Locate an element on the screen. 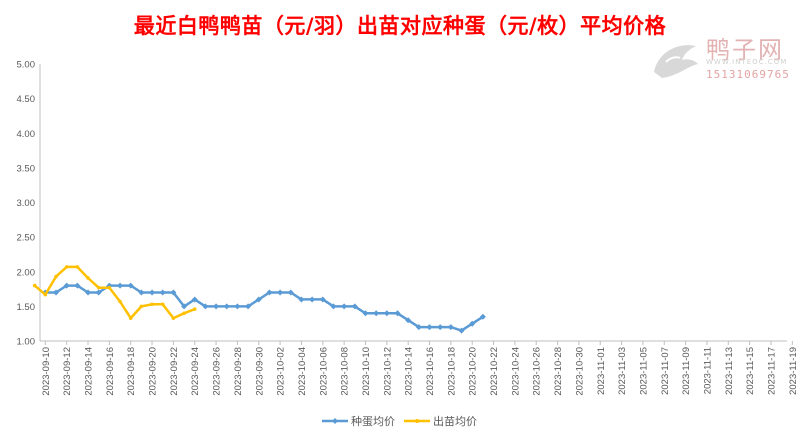 The width and height of the screenshot is (800, 440). x-tick-label: 2023-09-26 is located at coordinates (217, 371).